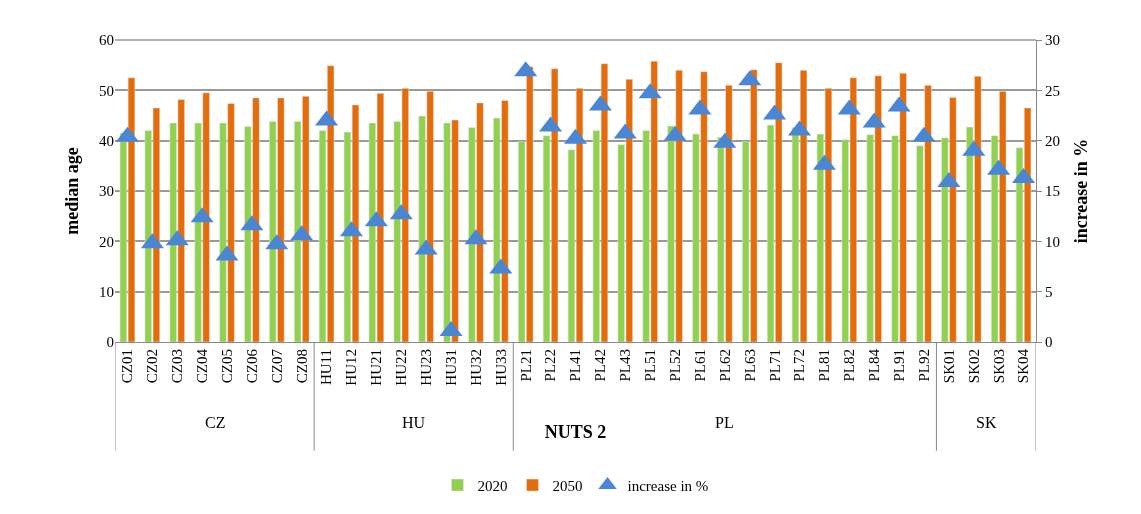 The width and height of the screenshot is (1141, 514). I want to click on y2-tick-label: 30, so click(1052, 40).